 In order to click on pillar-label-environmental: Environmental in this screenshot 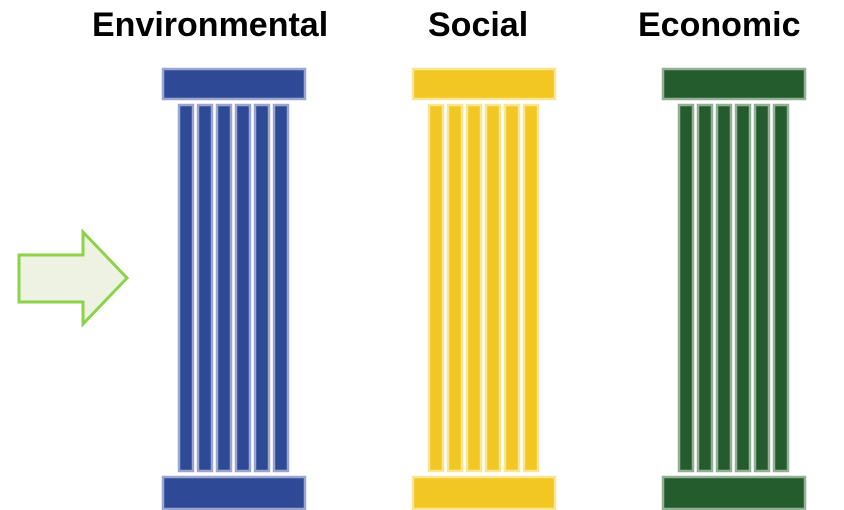, I will do `click(210, 25)`.